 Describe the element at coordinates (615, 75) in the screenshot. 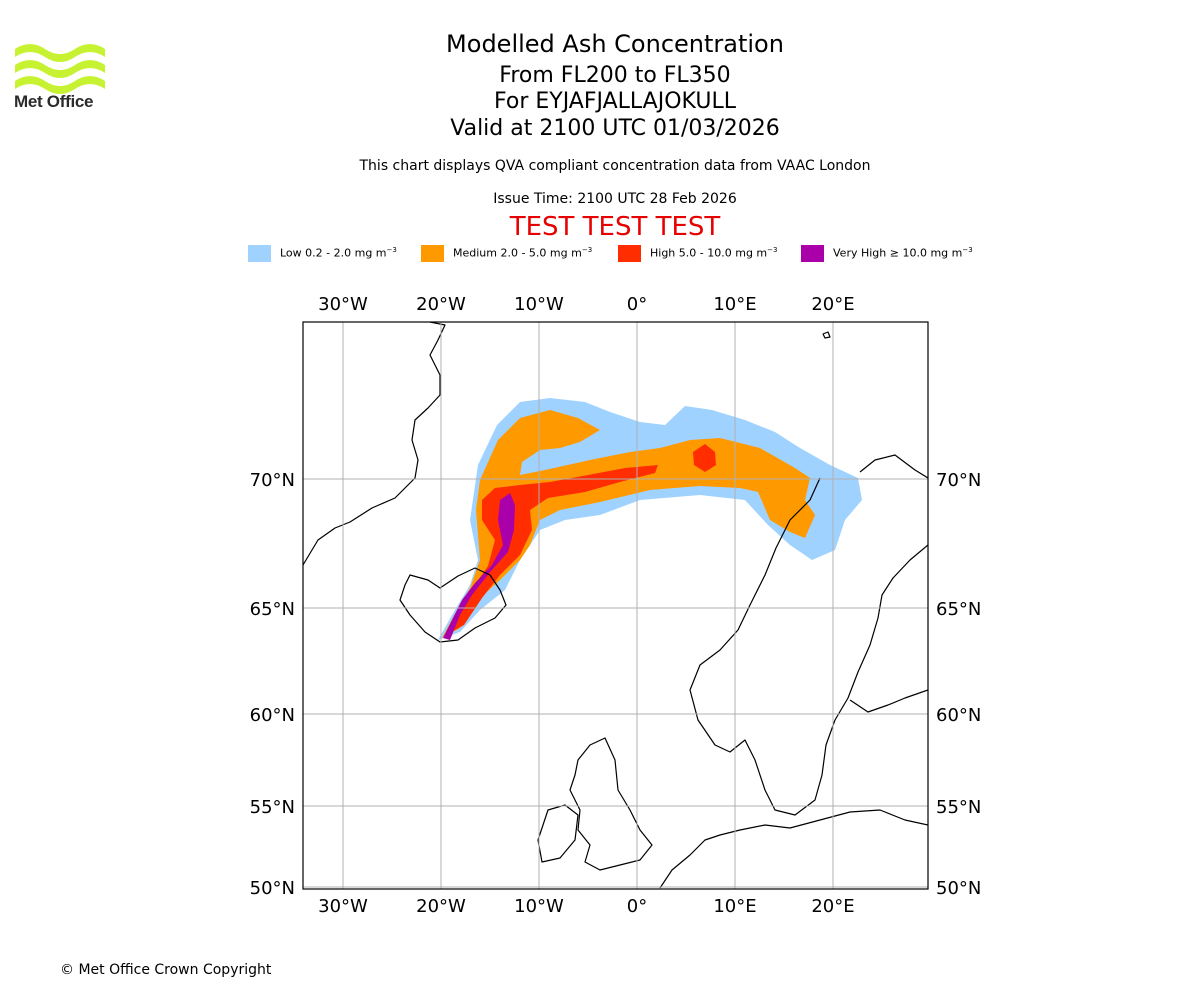

I see `flight-level-range: From FL200 to FL350` at that location.